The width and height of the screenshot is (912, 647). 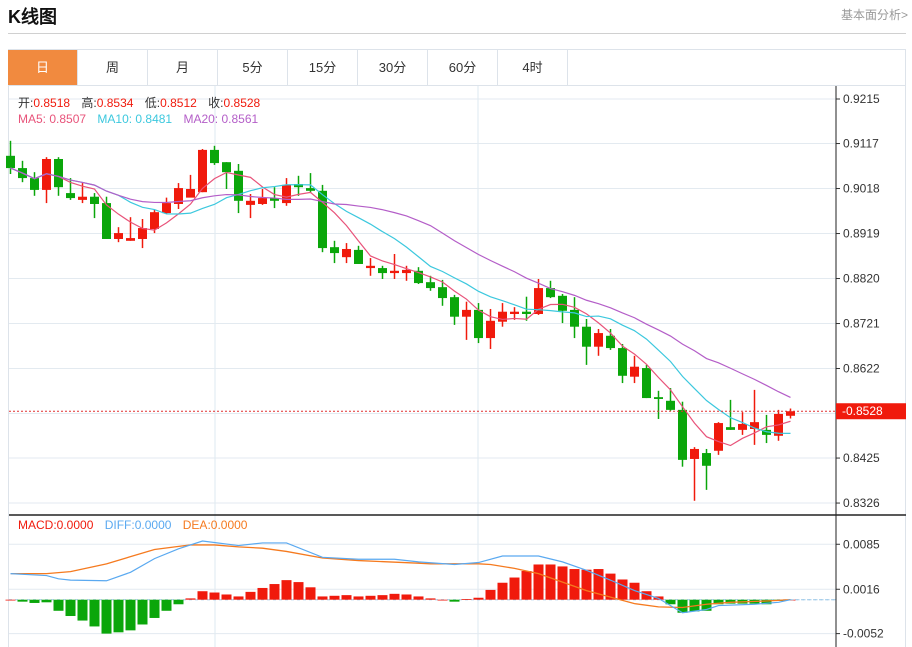 I want to click on tab-60min: 60分, so click(x=463, y=67).